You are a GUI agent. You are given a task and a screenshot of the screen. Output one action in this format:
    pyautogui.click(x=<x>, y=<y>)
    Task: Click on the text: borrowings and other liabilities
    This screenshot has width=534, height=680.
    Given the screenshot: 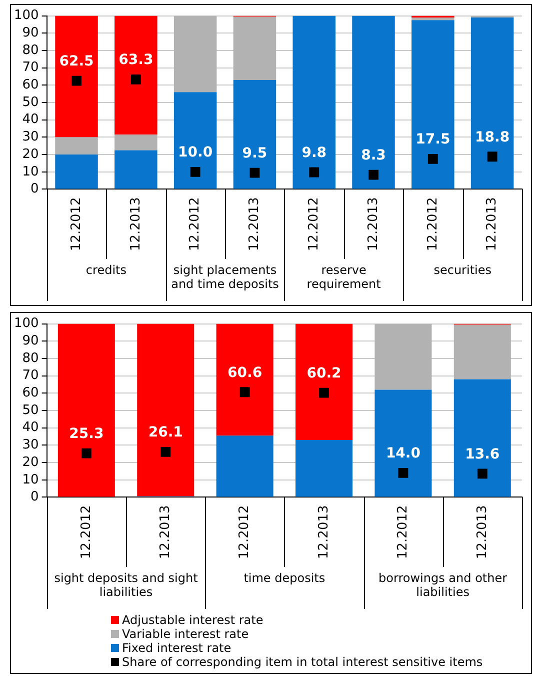 What is the action you would take?
    pyautogui.click(x=443, y=585)
    